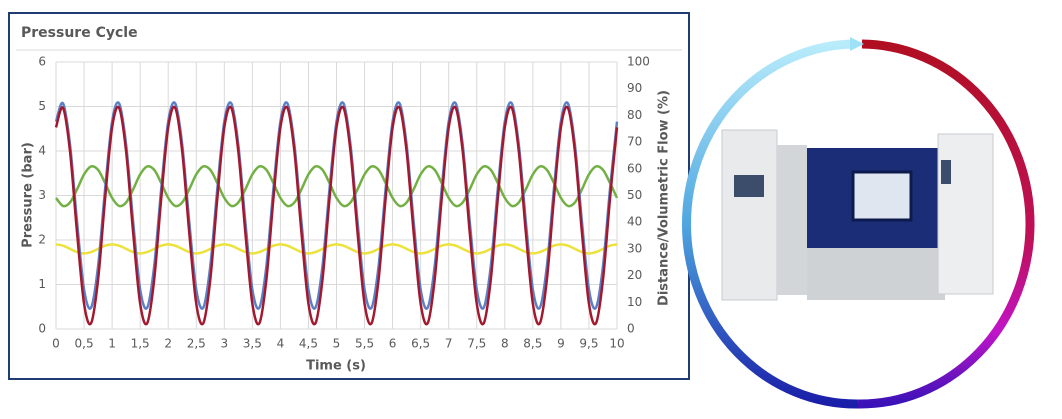 This screenshot has width=1062, height=419. Describe the element at coordinates (634, 222) in the screenshot. I see `y2-tick-label: 40` at that location.